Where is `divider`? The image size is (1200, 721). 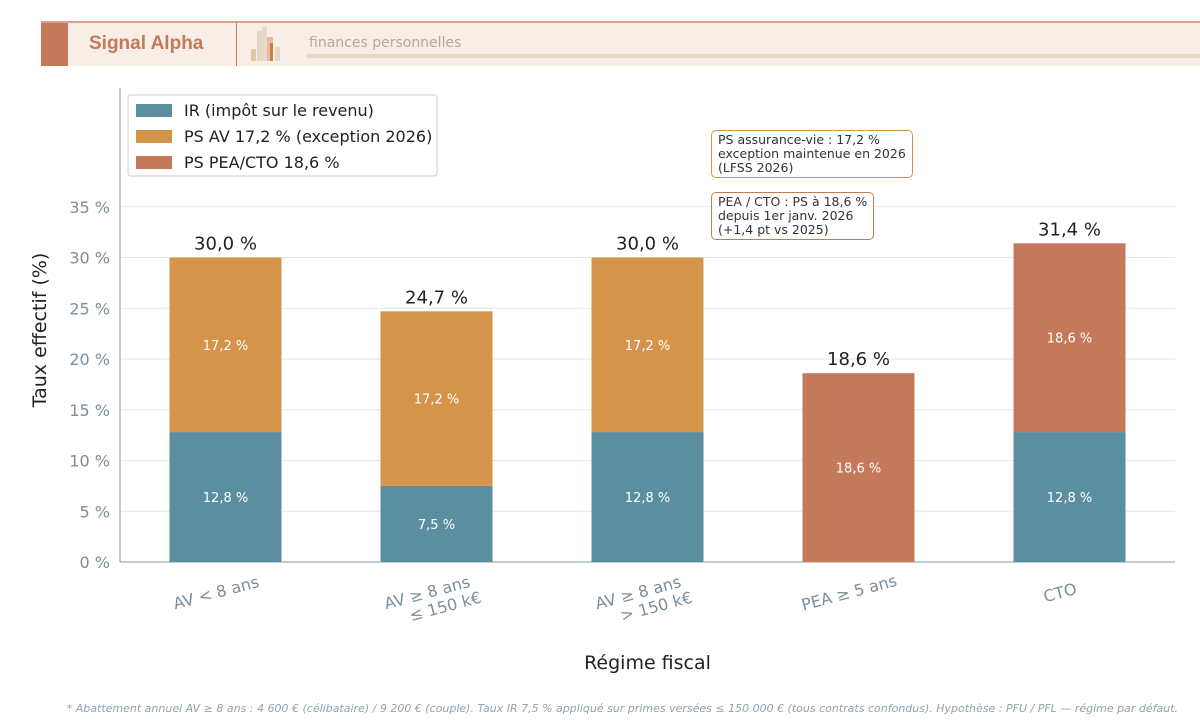
divider is located at coordinates (236, 44).